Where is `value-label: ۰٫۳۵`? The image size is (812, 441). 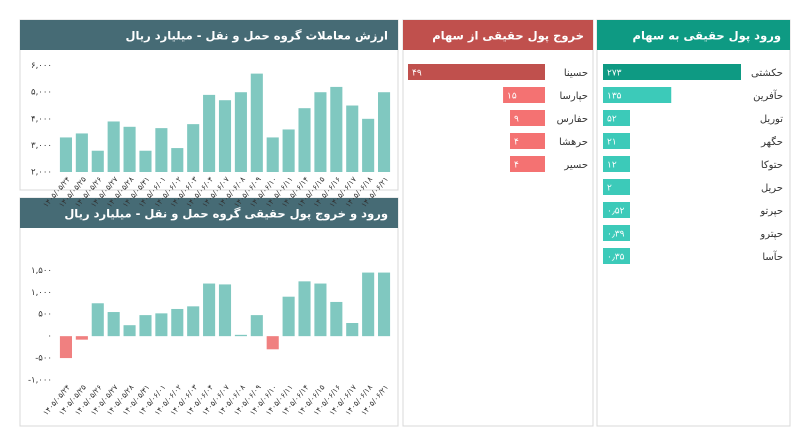
value-label: ۰٫۳۵ is located at coordinates (616, 258).